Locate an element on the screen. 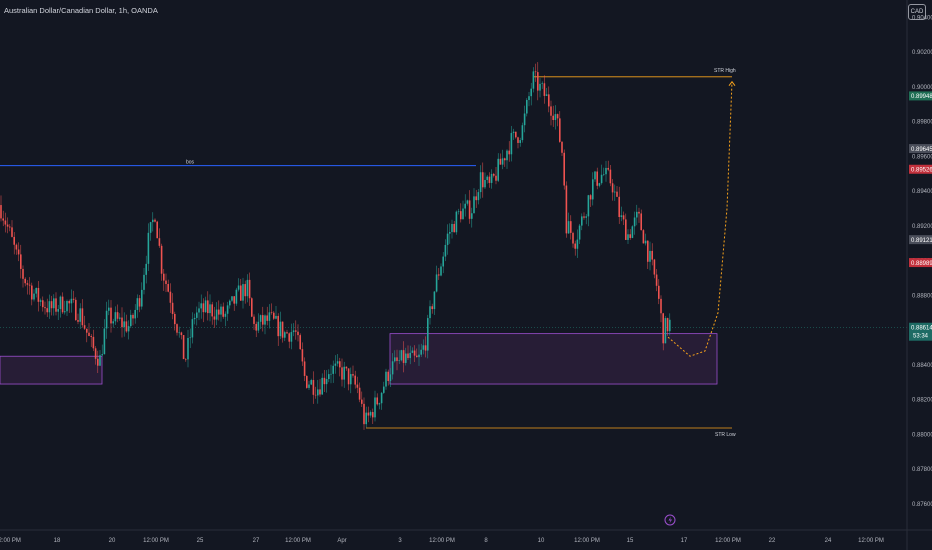 The height and width of the screenshot is (550, 932). x-tick-label: 24 is located at coordinates (828, 541).